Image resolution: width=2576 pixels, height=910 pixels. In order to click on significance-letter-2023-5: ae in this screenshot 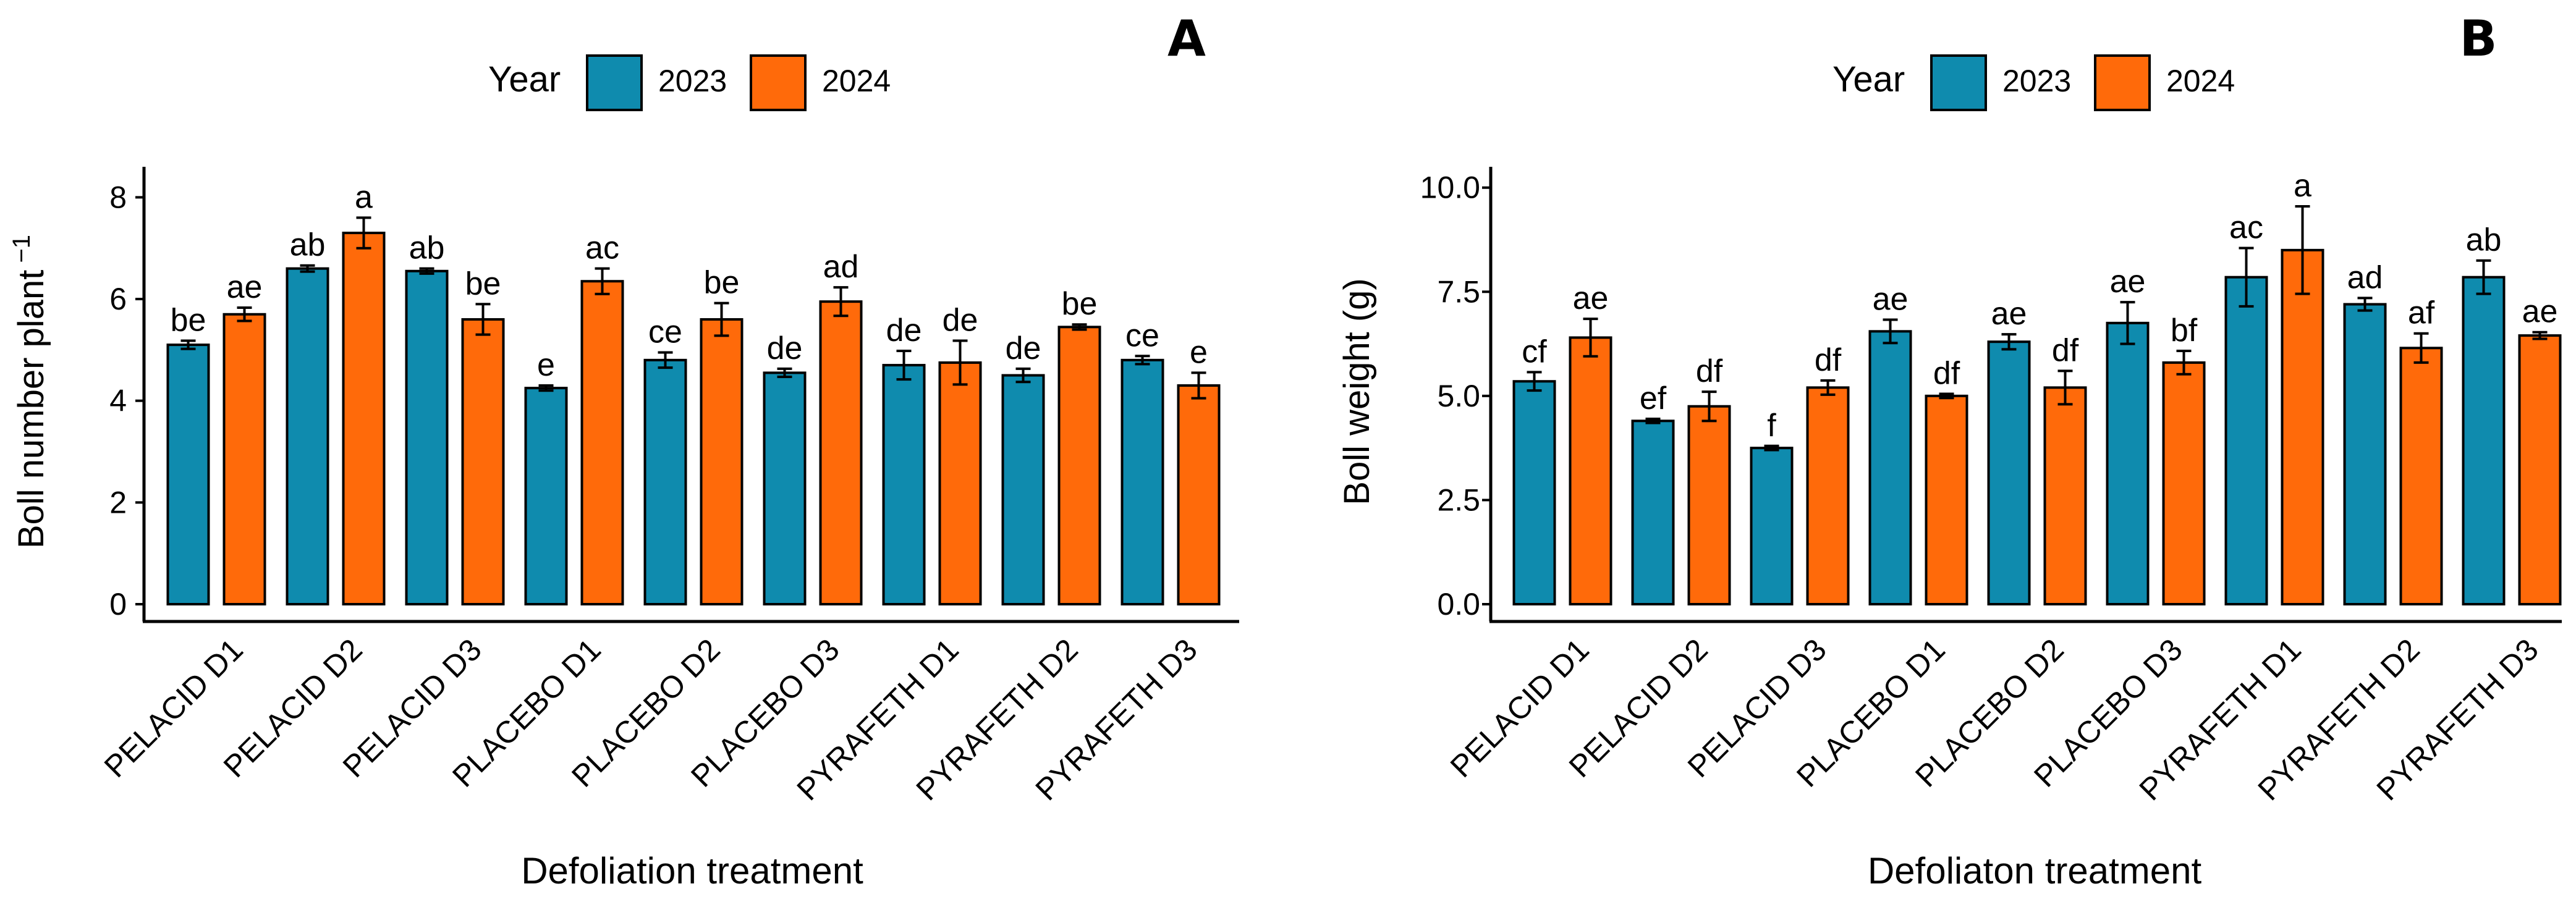, I will do `click(2128, 282)`.